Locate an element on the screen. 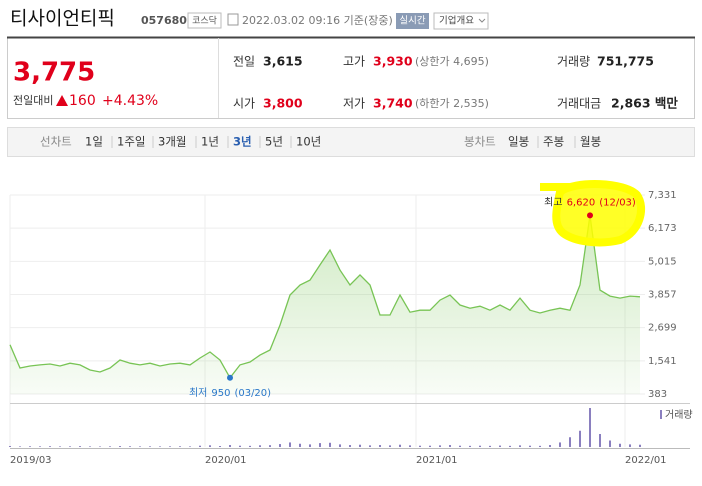 The width and height of the screenshot is (702, 486). y-tick-label: 1,541 is located at coordinates (662, 361).